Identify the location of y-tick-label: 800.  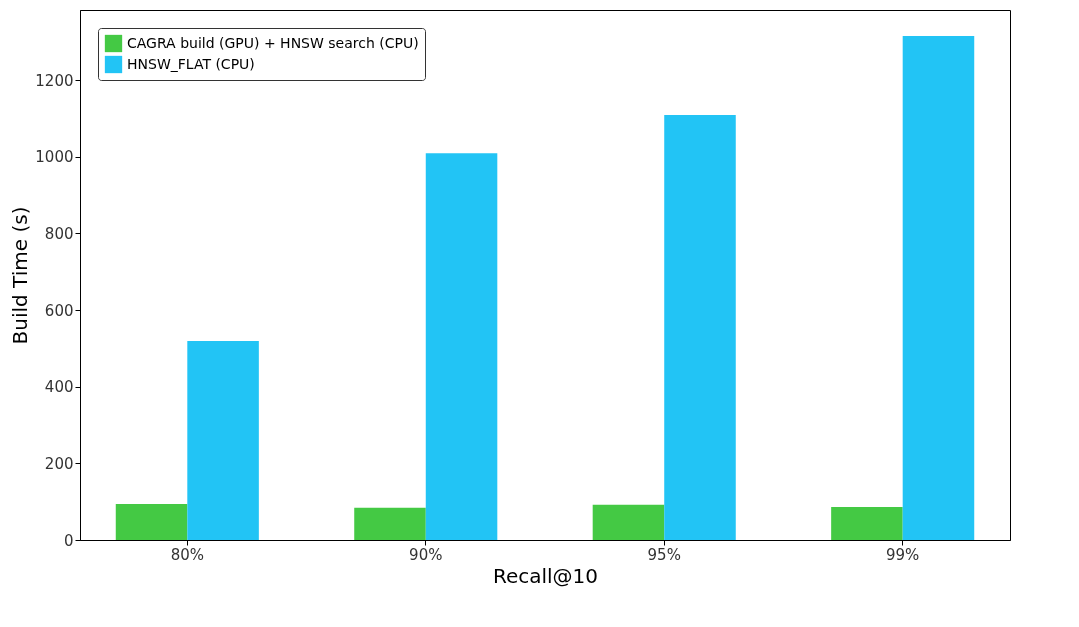
(59, 233).